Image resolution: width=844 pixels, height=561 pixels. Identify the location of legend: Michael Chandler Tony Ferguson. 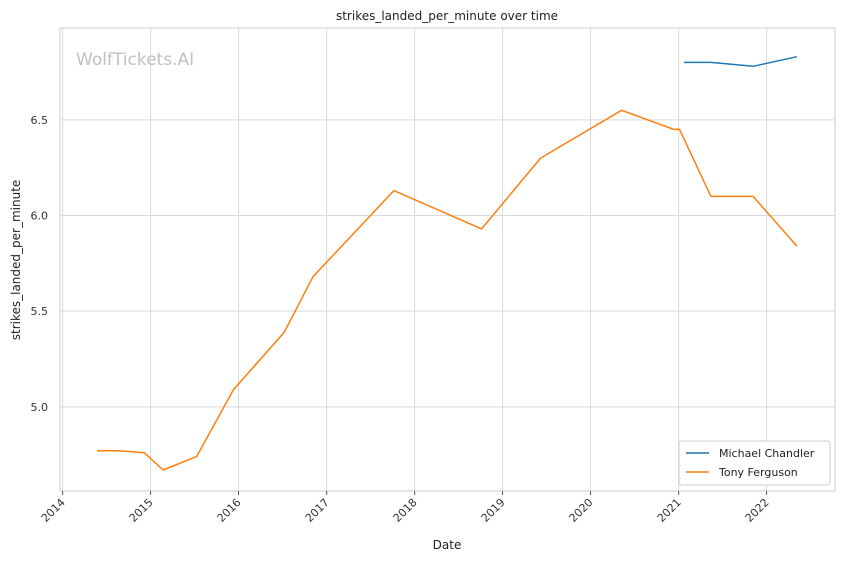
(754, 463).